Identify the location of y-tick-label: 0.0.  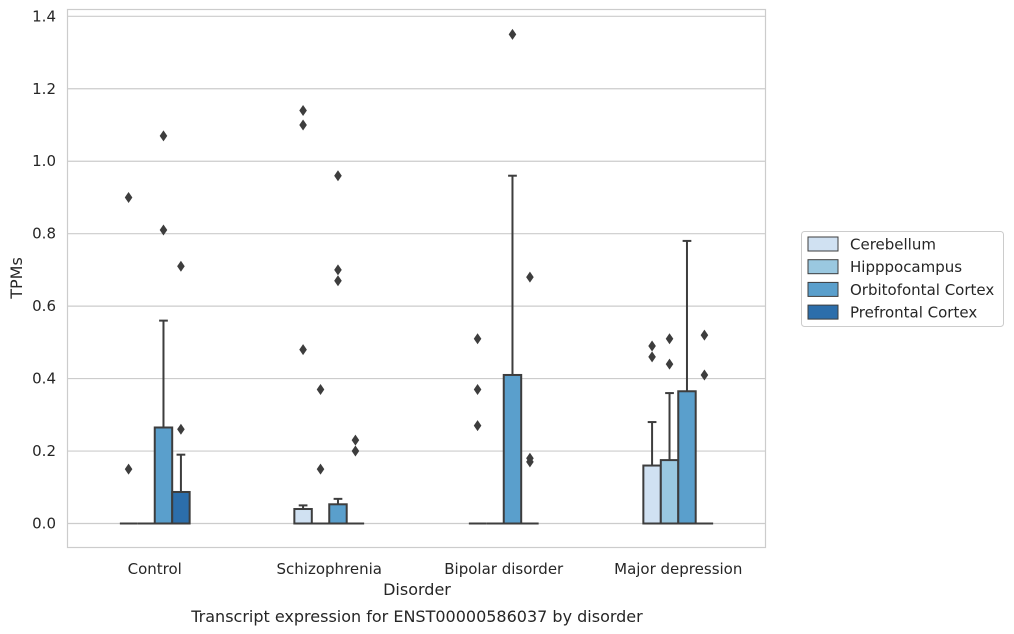
(44, 524).